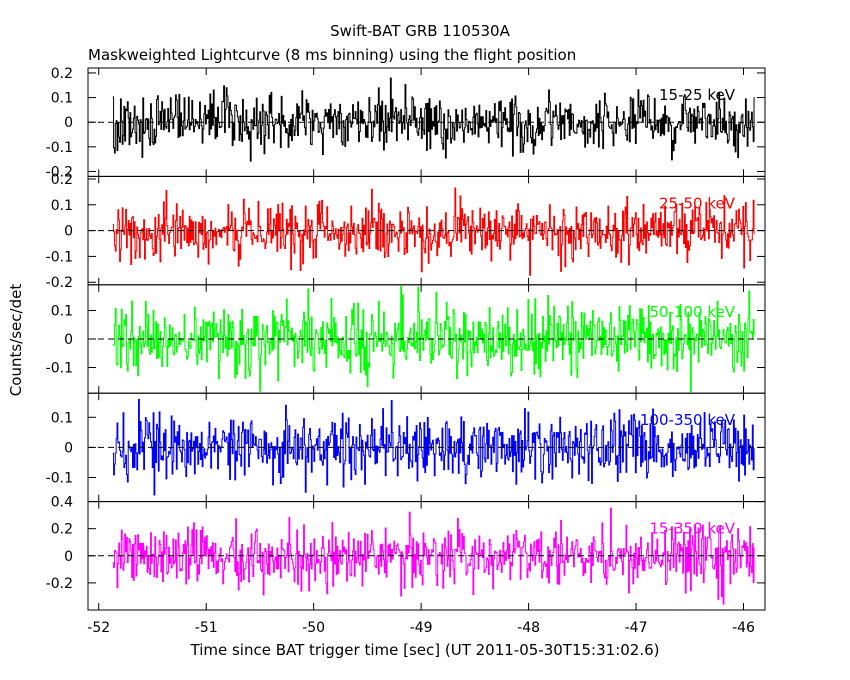 The height and width of the screenshot is (680, 850). I want to click on panel: 0.2 0.1 0 -0.1 -0.2 25-50 keV, so click(406, 231).